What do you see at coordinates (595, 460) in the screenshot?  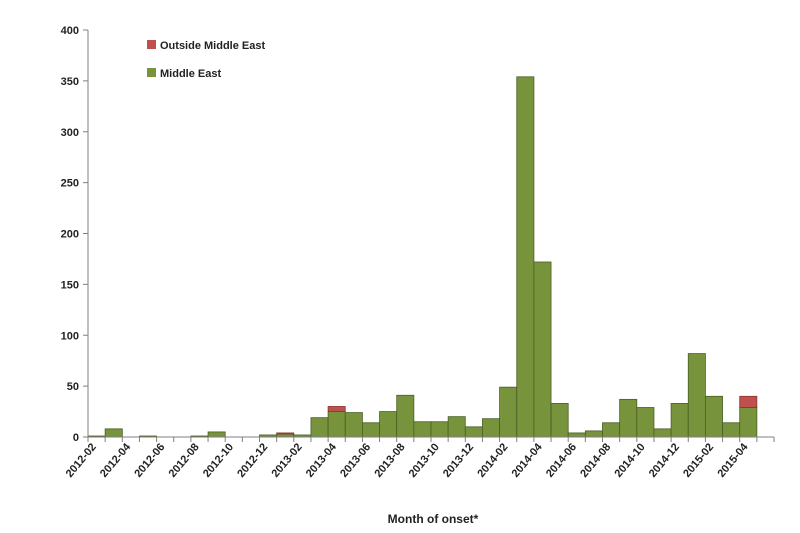 I see `x-tick-label: 2014-08` at bounding box center [595, 460].